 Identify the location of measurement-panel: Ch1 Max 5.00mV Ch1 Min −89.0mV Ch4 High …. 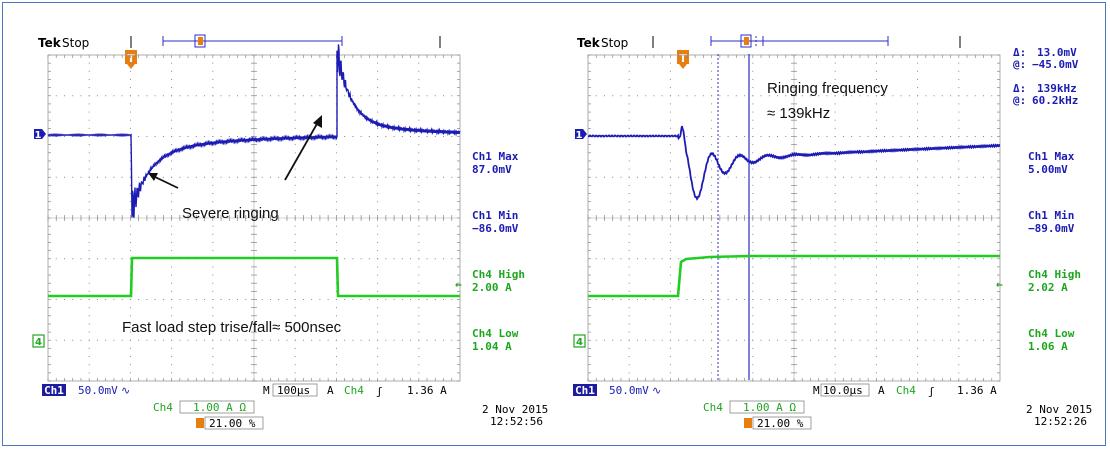
(1054, 251).